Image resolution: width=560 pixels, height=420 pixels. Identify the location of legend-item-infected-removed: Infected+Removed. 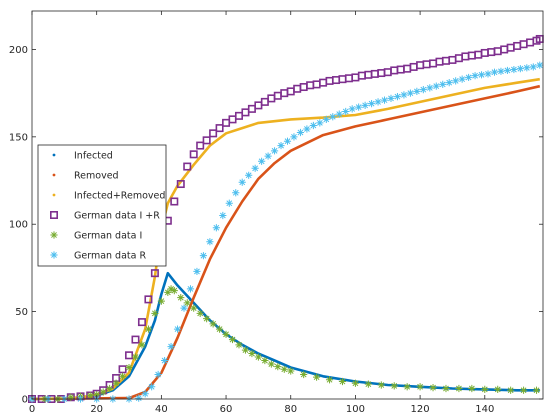
(108, 196).